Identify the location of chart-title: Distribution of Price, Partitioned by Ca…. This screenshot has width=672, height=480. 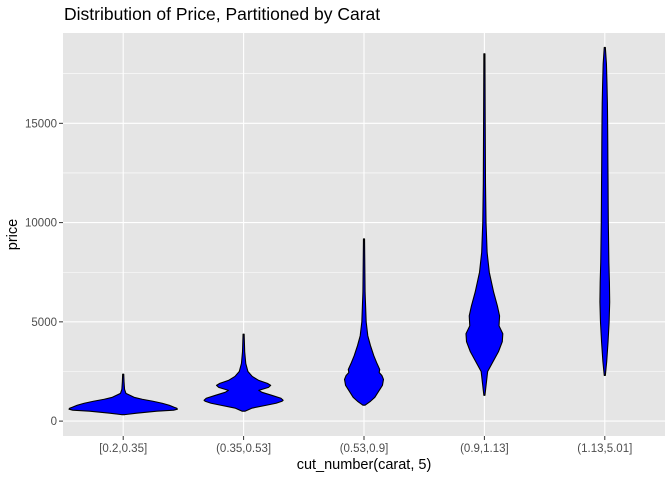
(222, 14).